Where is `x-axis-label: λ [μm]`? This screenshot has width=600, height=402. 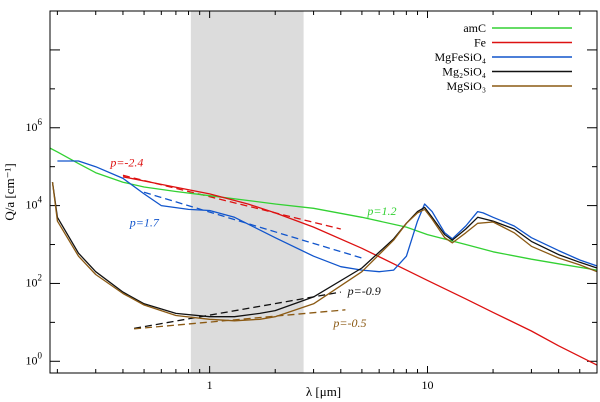
x-axis-label: λ [μm] is located at coordinates (323, 391).